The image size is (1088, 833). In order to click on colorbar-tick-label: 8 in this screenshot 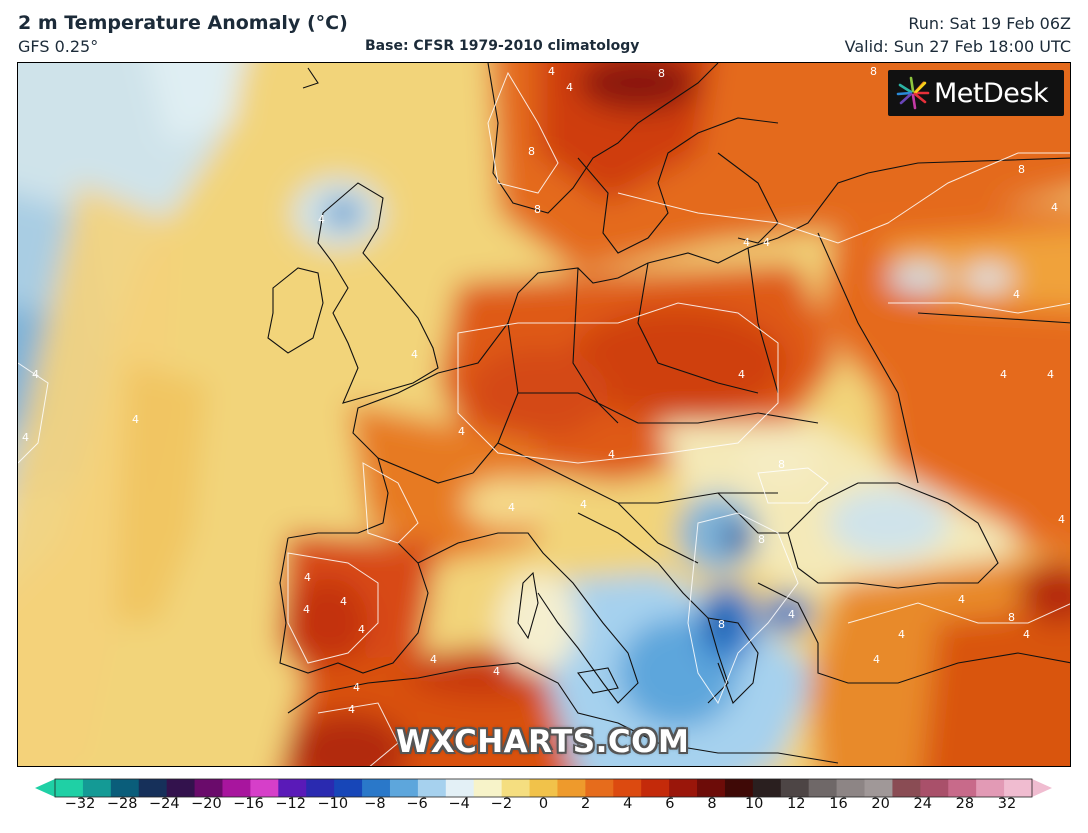, I will do `click(712, 804)`.